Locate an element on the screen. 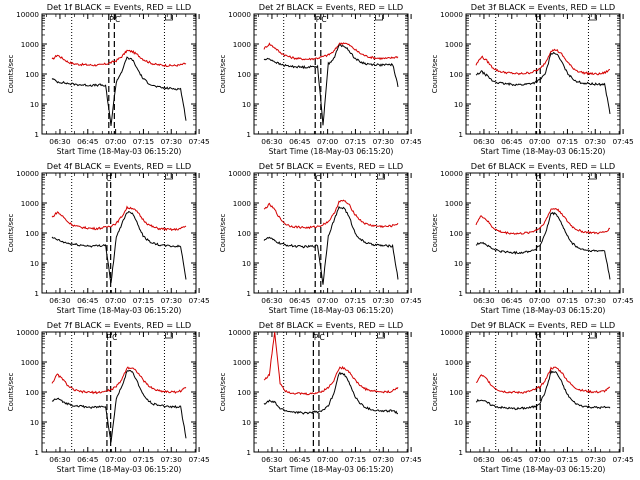 The image size is (640, 480). panel-title: Det 4f BLACK = Events, RED = LLD is located at coordinates (119, 166).